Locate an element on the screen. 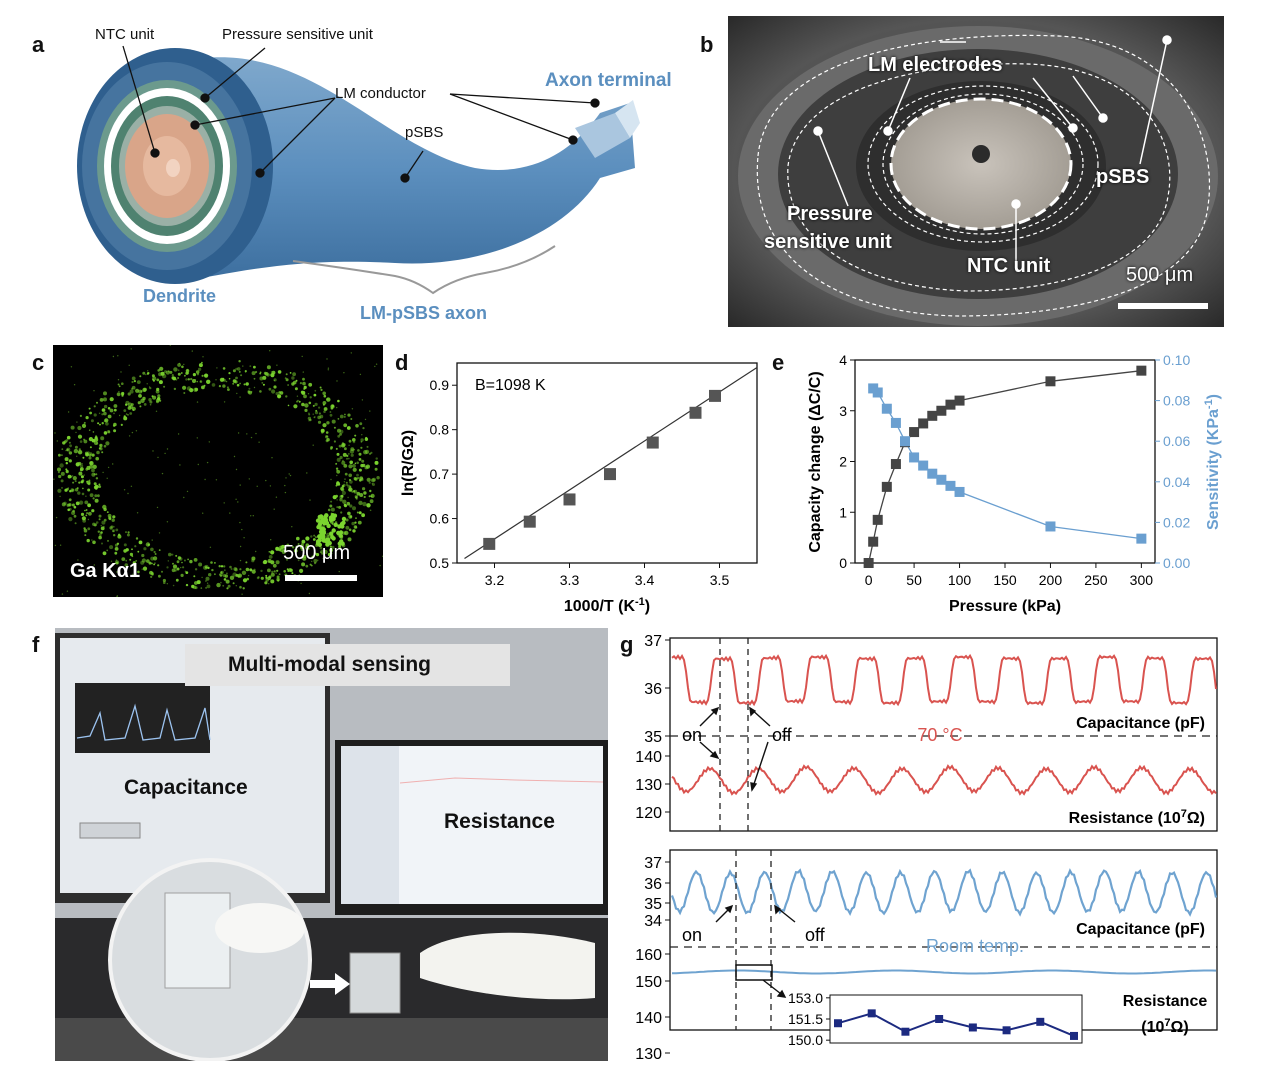  panel-letter-b: b is located at coordinates (707, 44).